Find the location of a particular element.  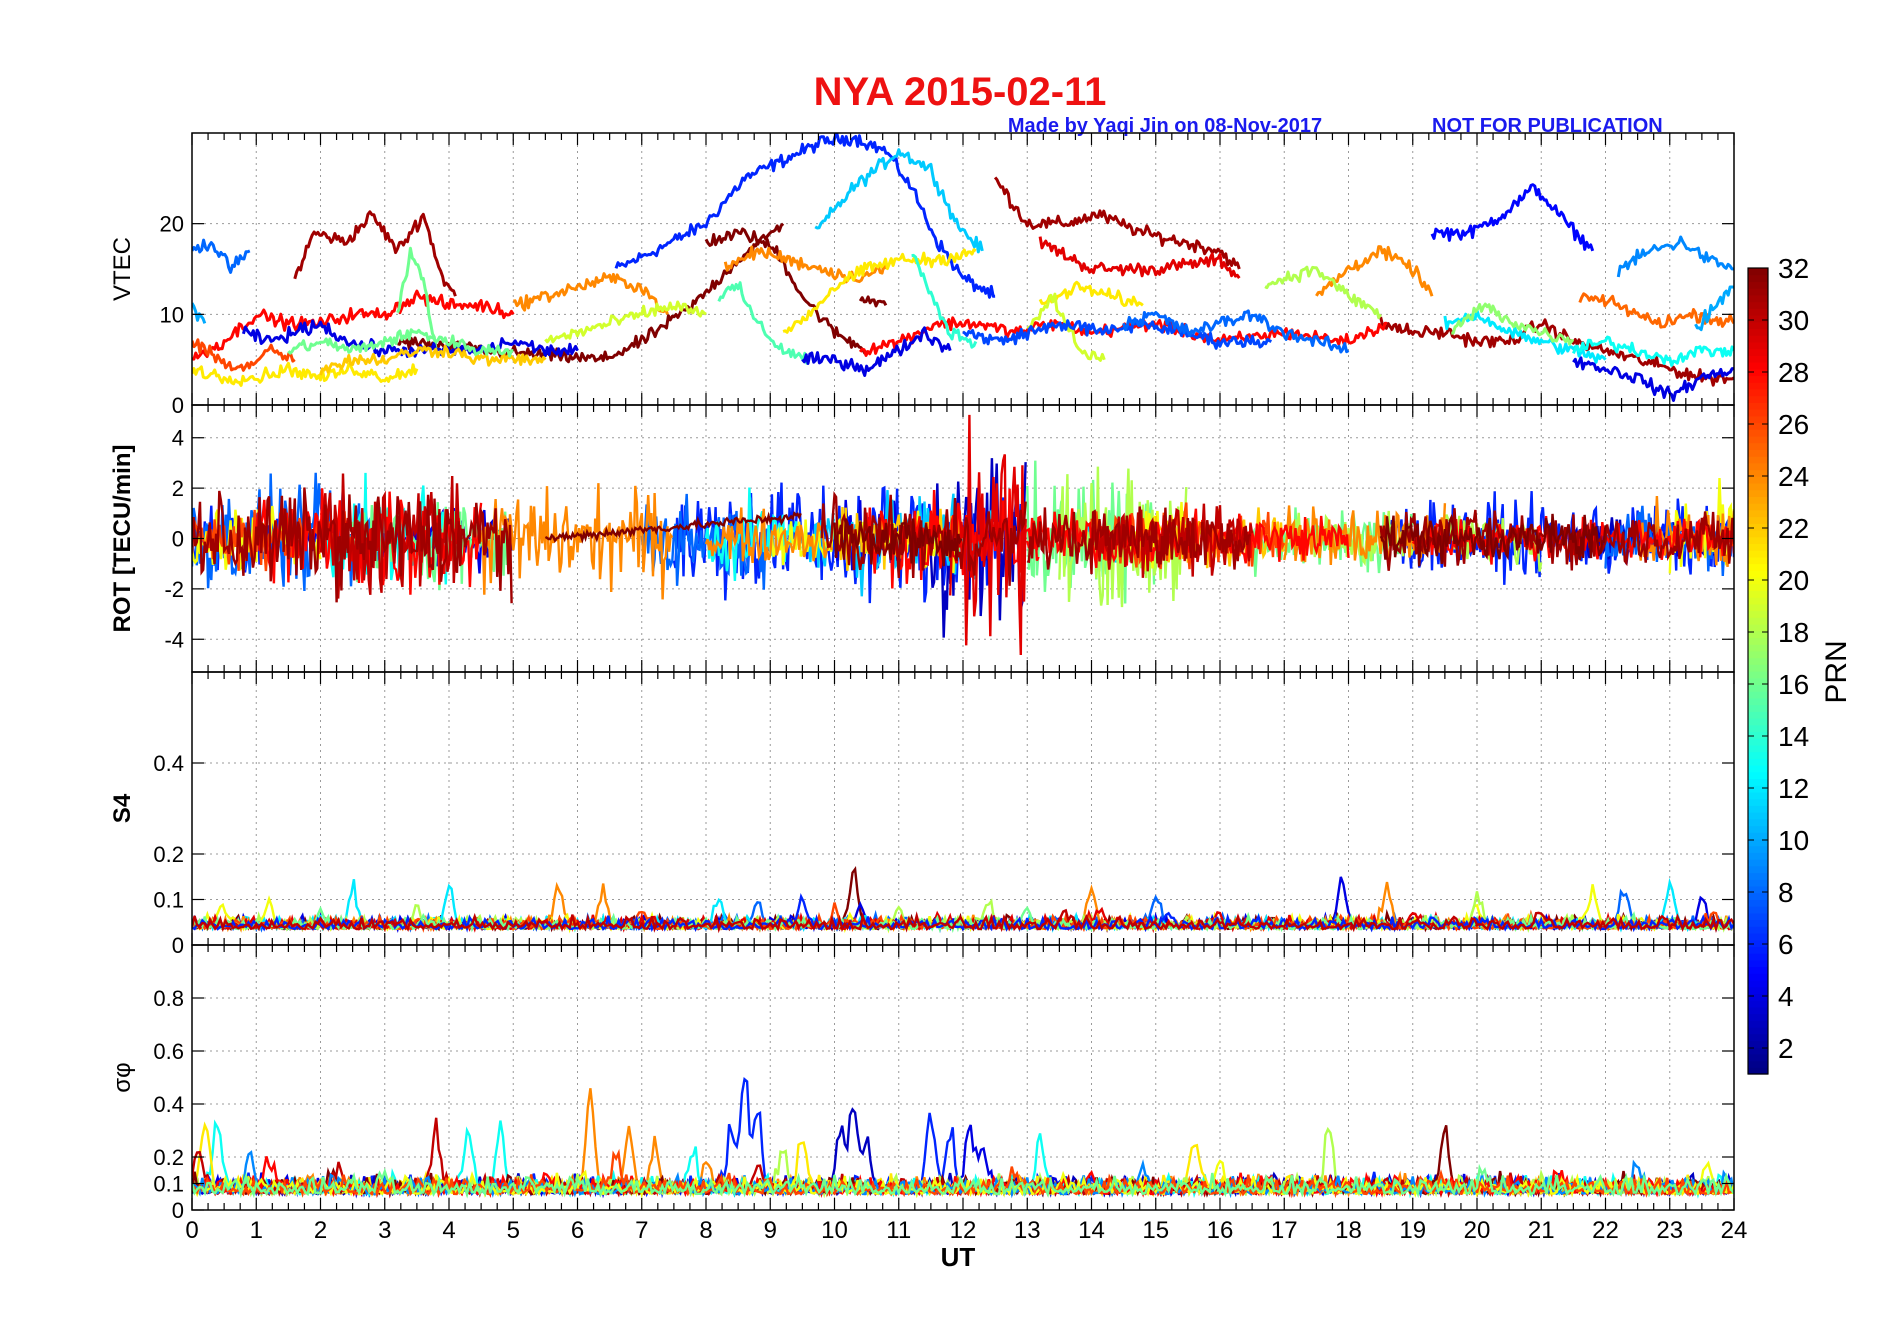

series-group-s4 is located at coordinates (963, 900).